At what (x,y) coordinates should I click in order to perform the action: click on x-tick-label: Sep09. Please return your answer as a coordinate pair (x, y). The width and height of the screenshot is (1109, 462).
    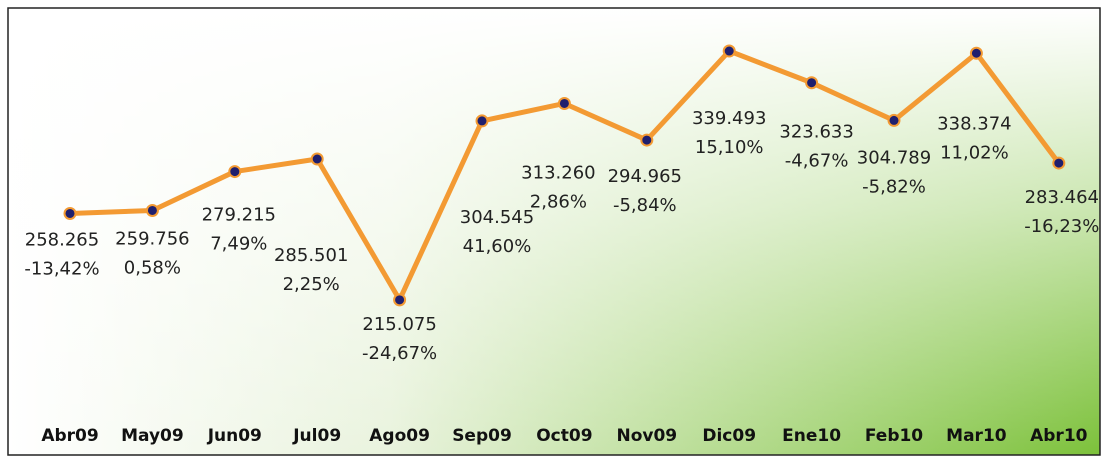
    Looking at the image, I should click on (482, 436).